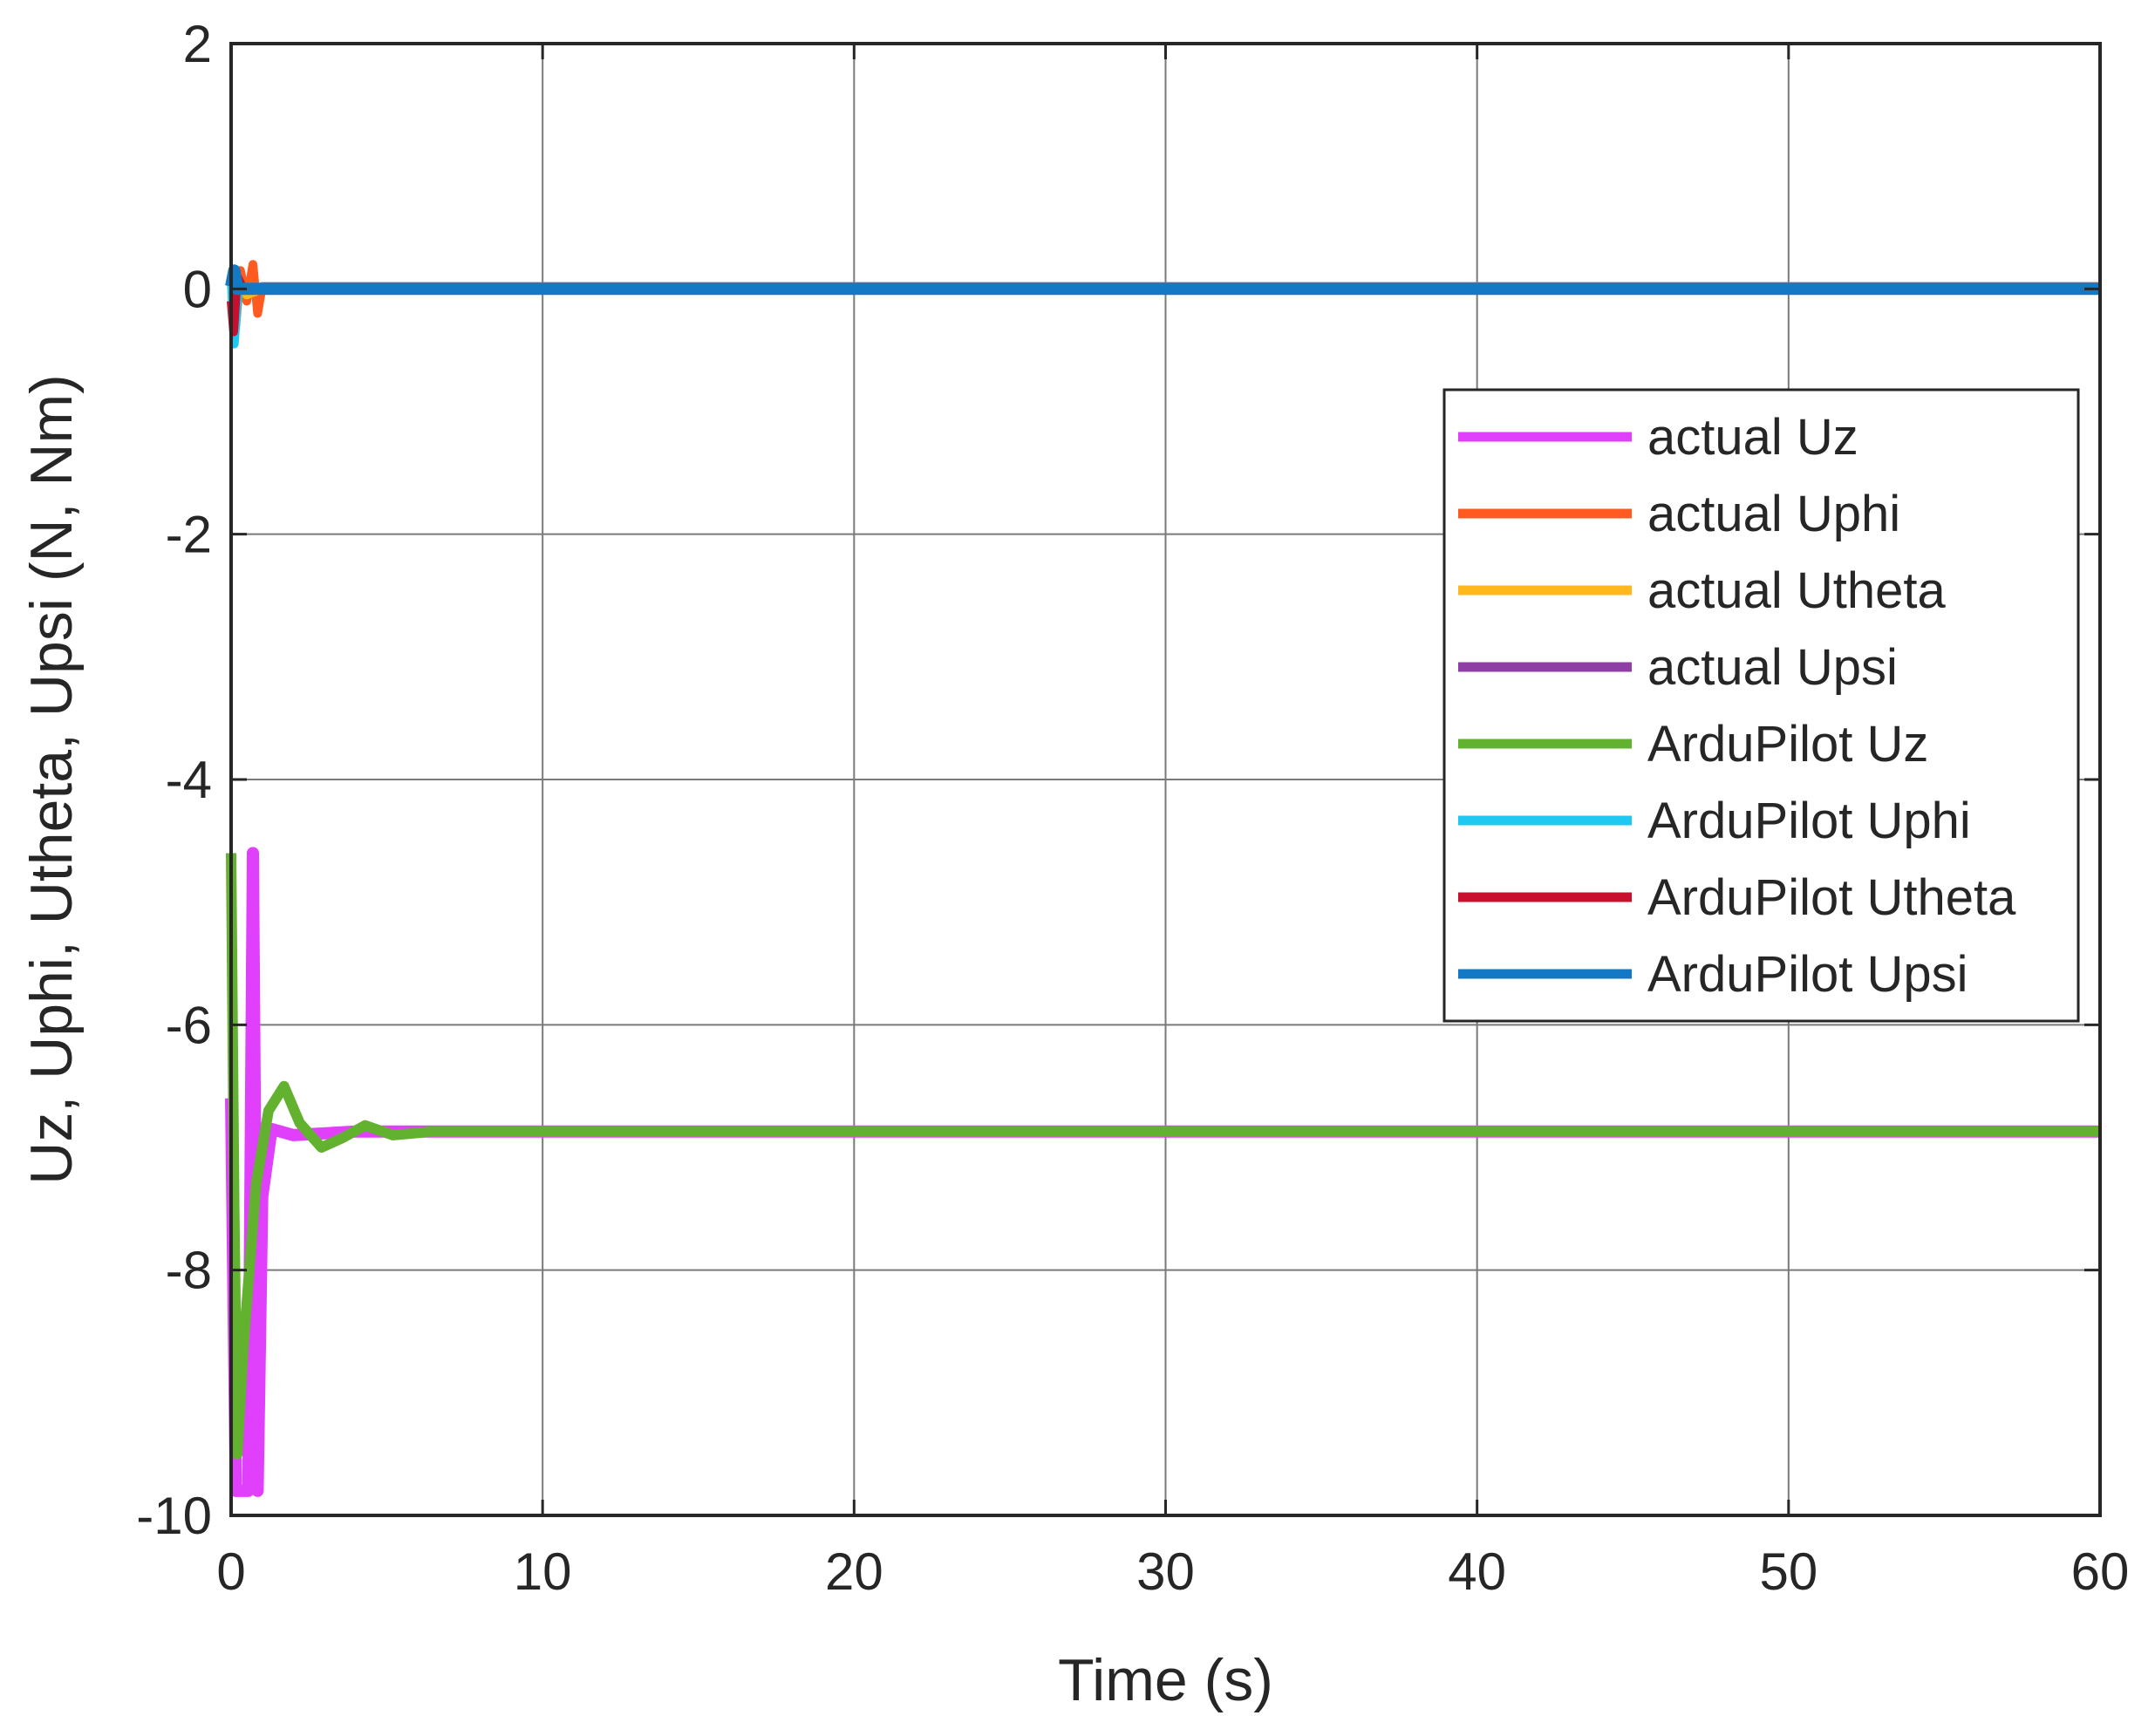 The image size is (2155, 1736). Describe the element at coordinates (52, 780) in the screenshot. I see `y-axis-label: Uz, Uphi, Utheta, Upsi (N, Nm)` at that location.